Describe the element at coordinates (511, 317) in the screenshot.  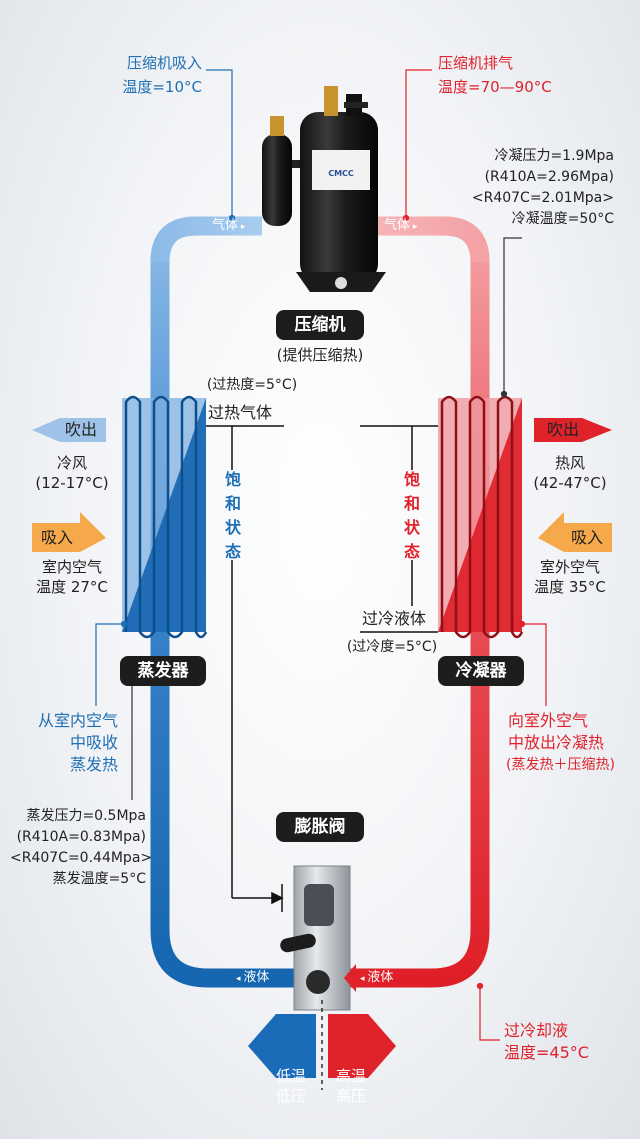
I see `condensing-pointer` at that location.